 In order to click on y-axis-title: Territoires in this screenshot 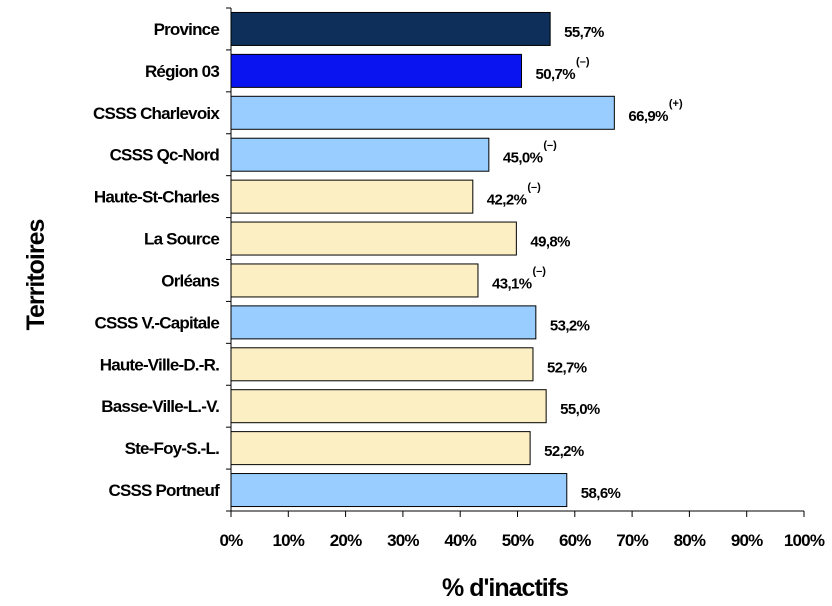, I will do `click(36, 275)`.